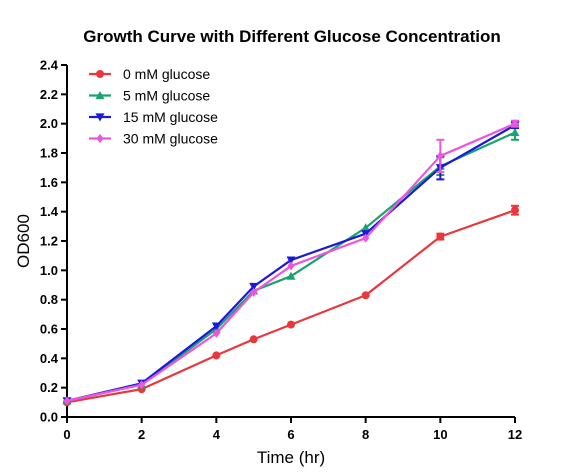 This screenshot has height=473, width=566. Describe the element at coordinates (291, 457) in the screenshot. I see `x-axis-label: Time (hr)` at that location.